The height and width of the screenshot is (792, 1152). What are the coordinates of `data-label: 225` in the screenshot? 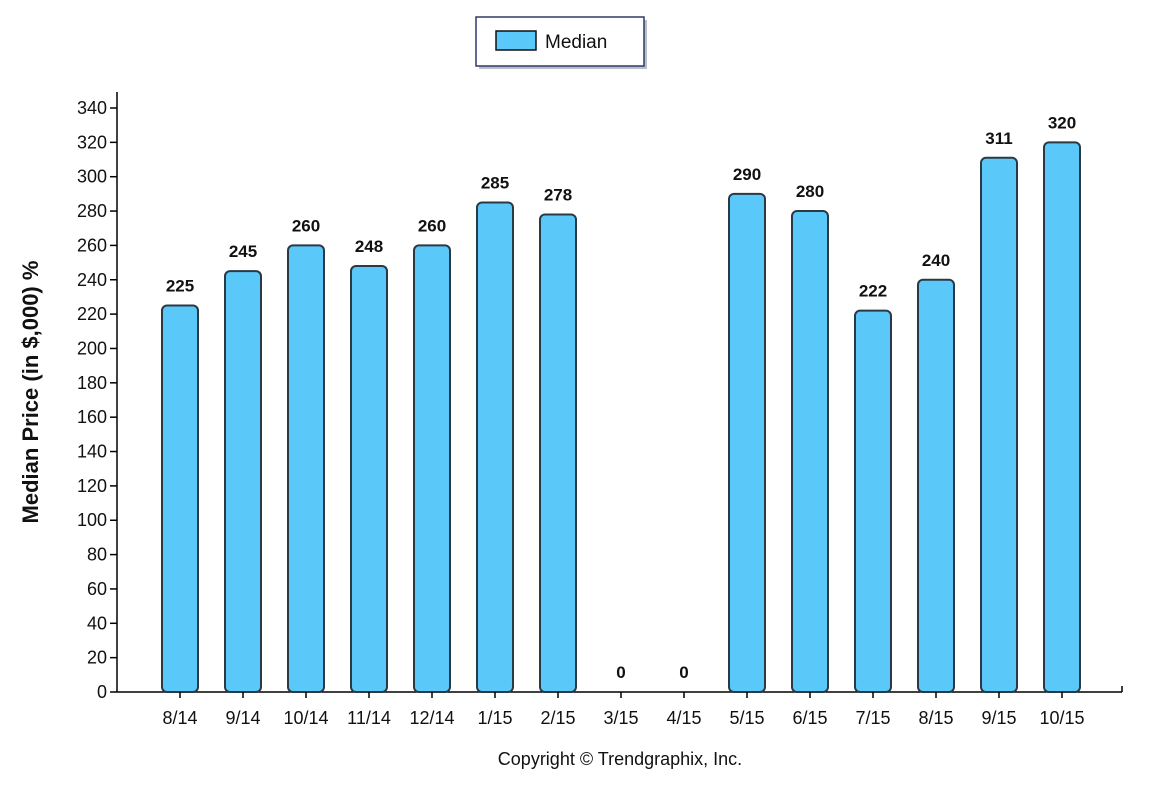 It's located at (180, 286).